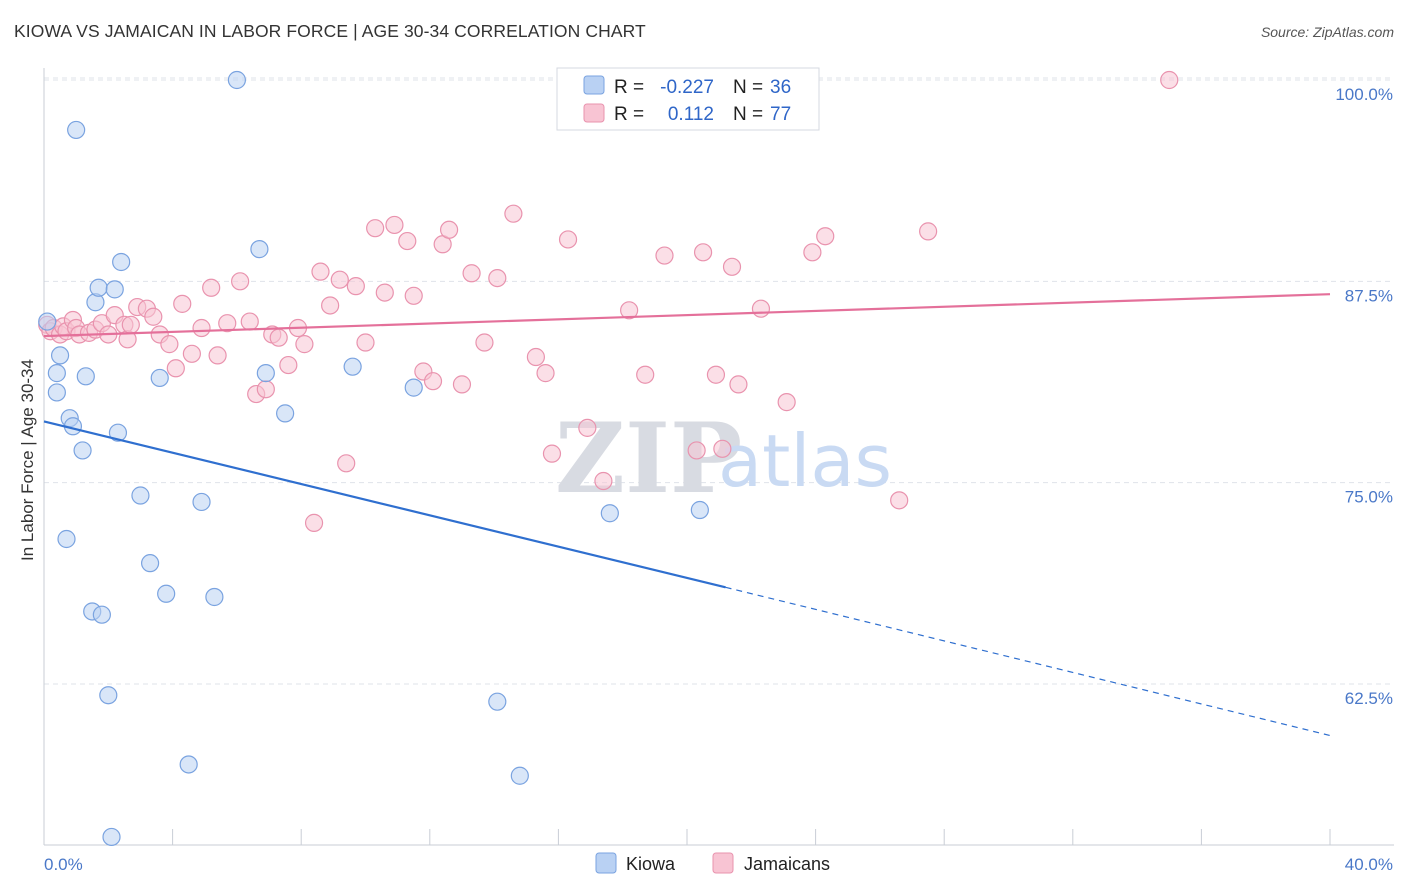 This screenshot has width=1406, height=892. What do you see at coordinates (1327, 32) in the screenshot?
I see `source-label: Source: ZipAtlas.com` at bounding box center [1327, 32].